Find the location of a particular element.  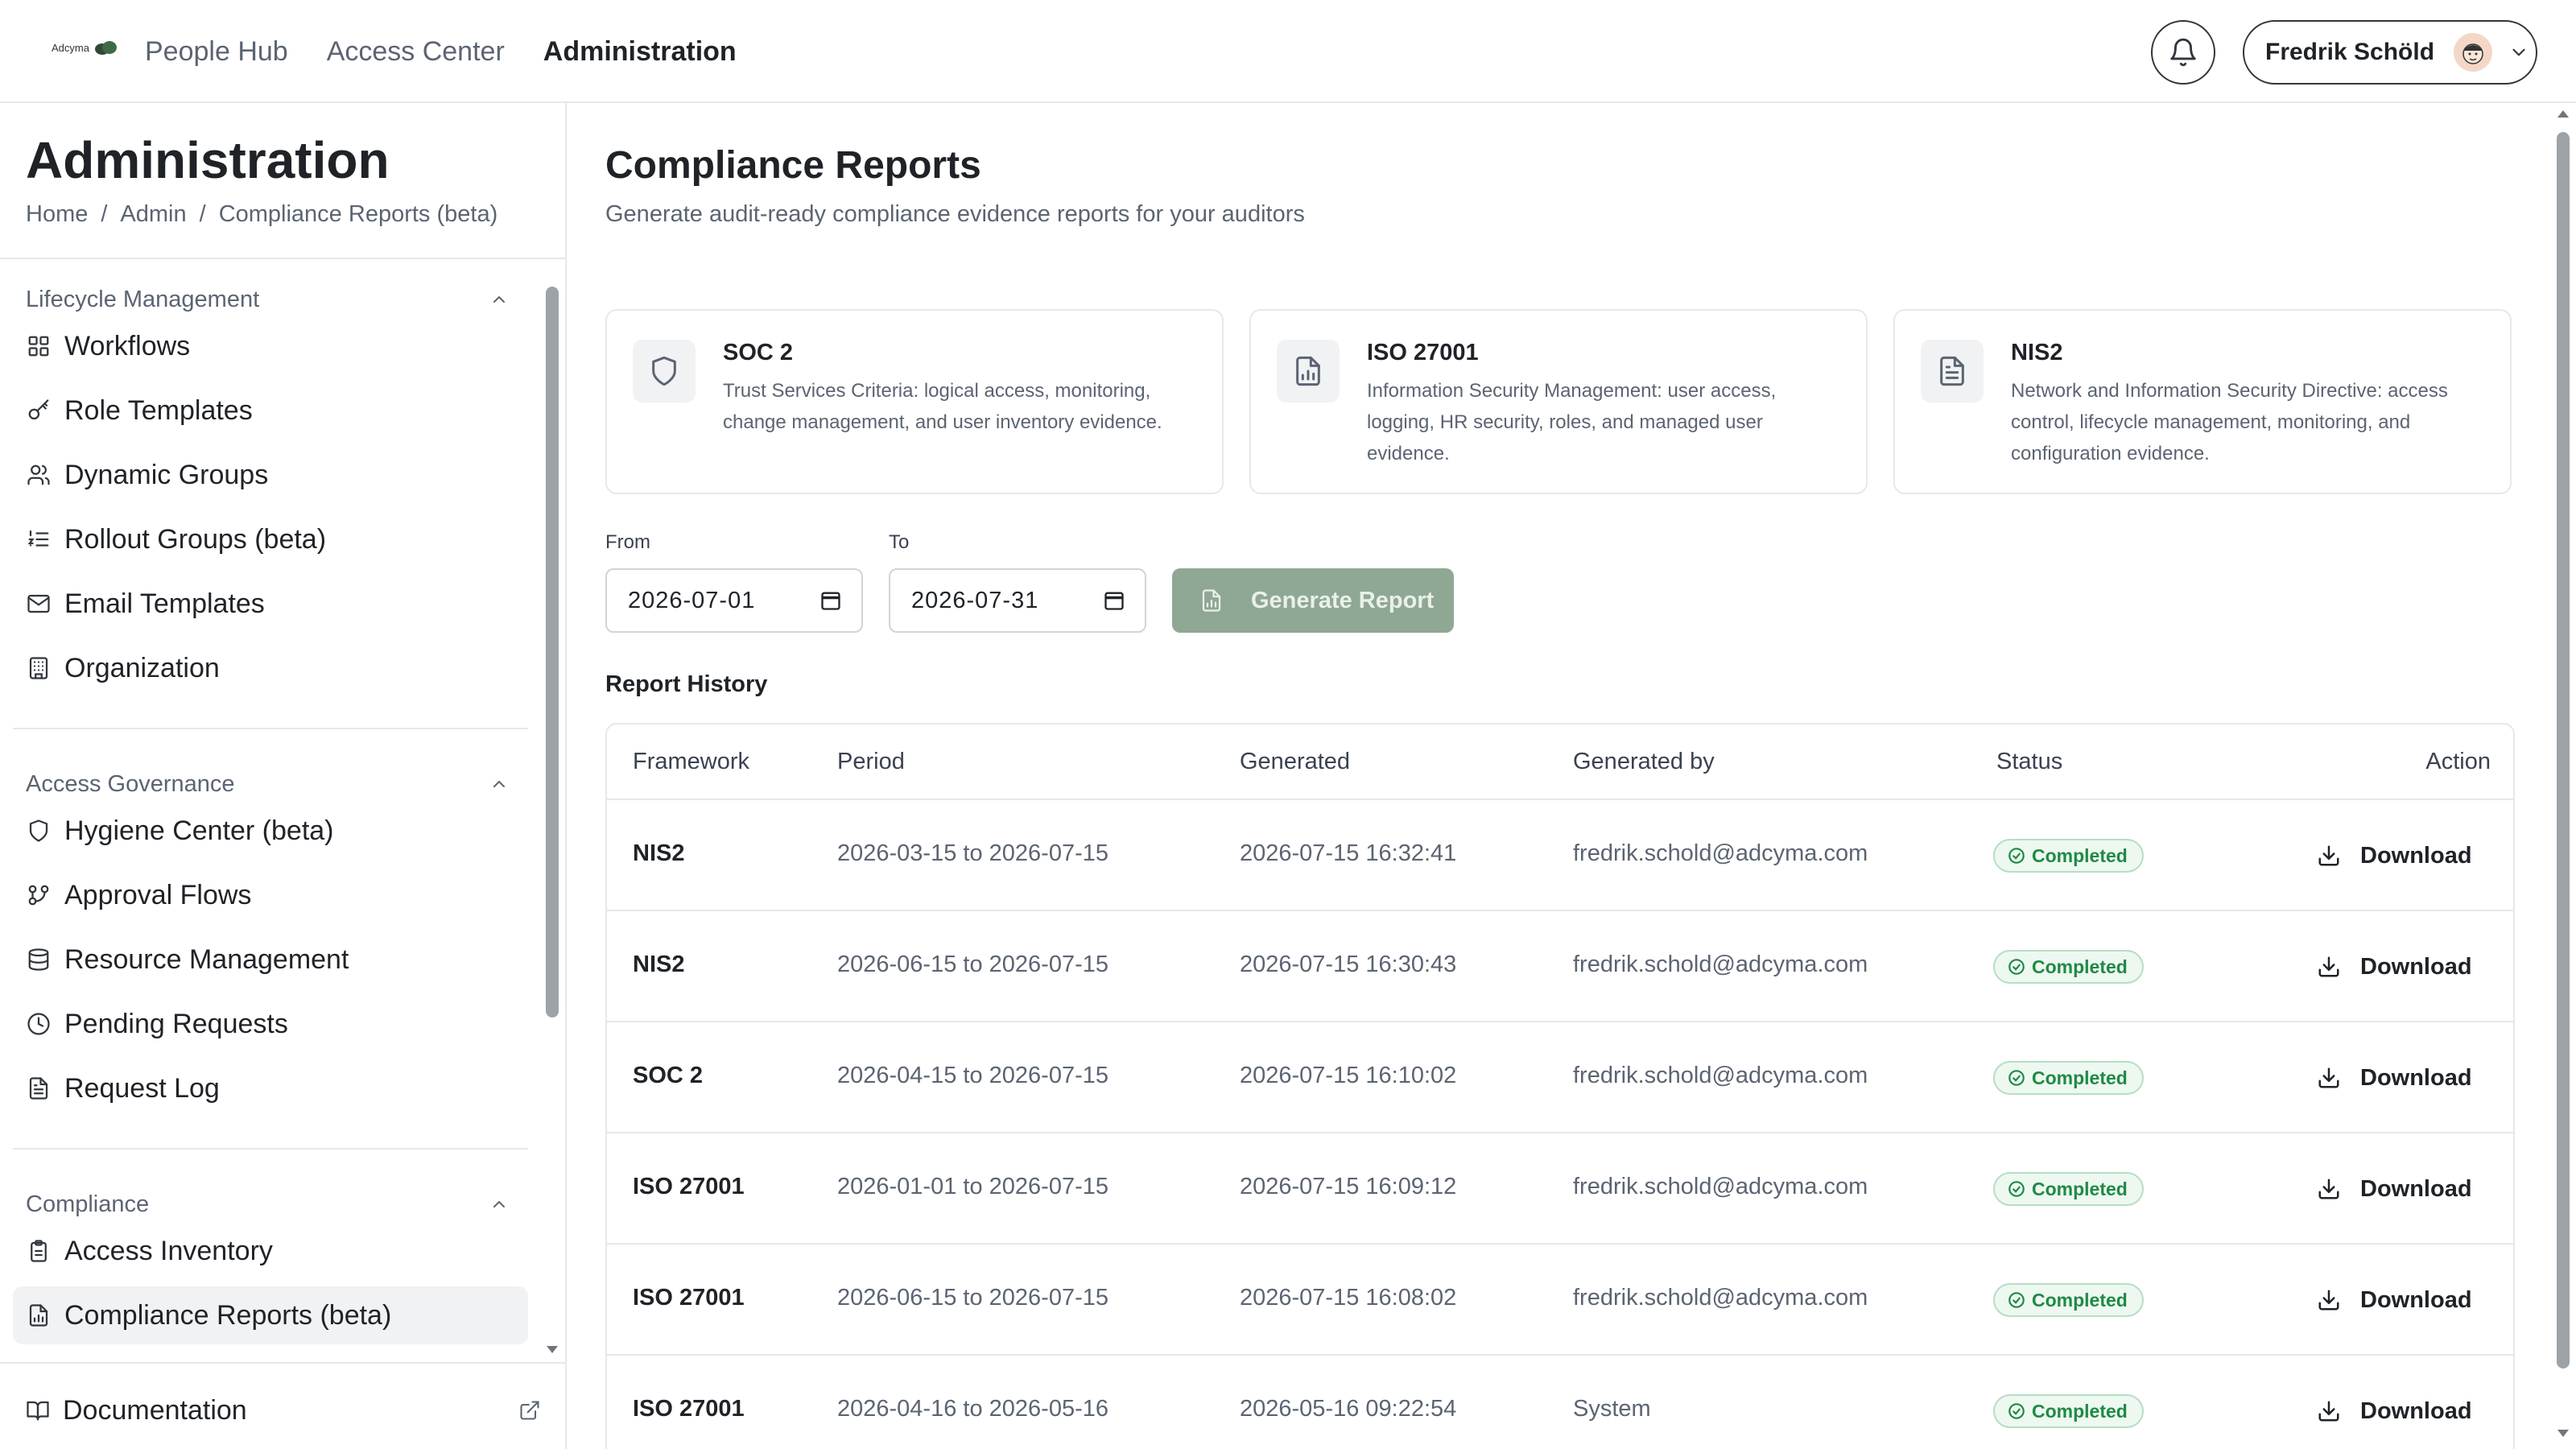

user-menu-button: Fredrik Schöld is located at coordinates (2390, 53).